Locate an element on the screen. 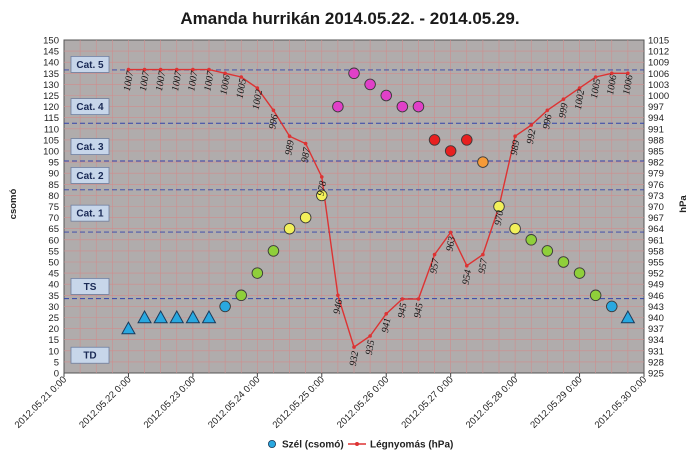 The width and height of the screenshot is (700, 458). y-right-tick-label: 988 is located at coordinates (656, 140).